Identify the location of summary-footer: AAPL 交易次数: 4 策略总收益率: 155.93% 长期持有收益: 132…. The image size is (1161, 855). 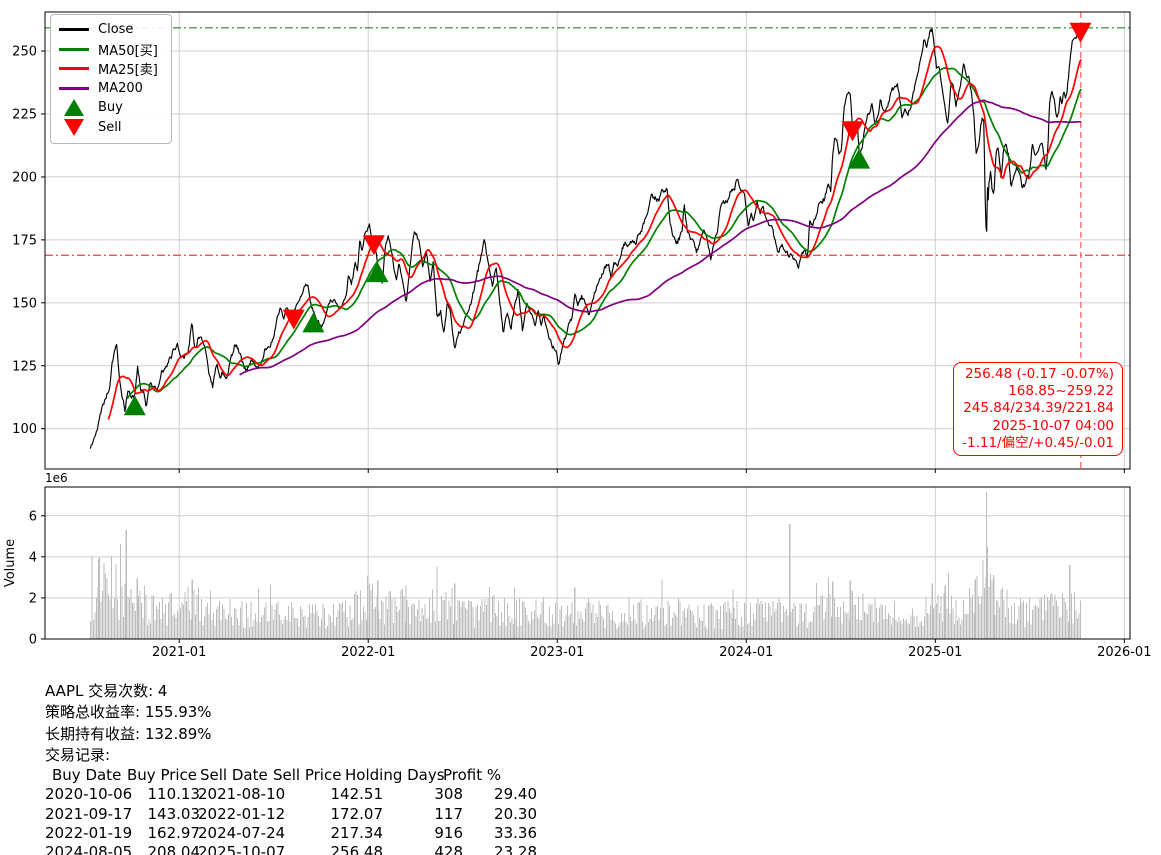
(295, 768).